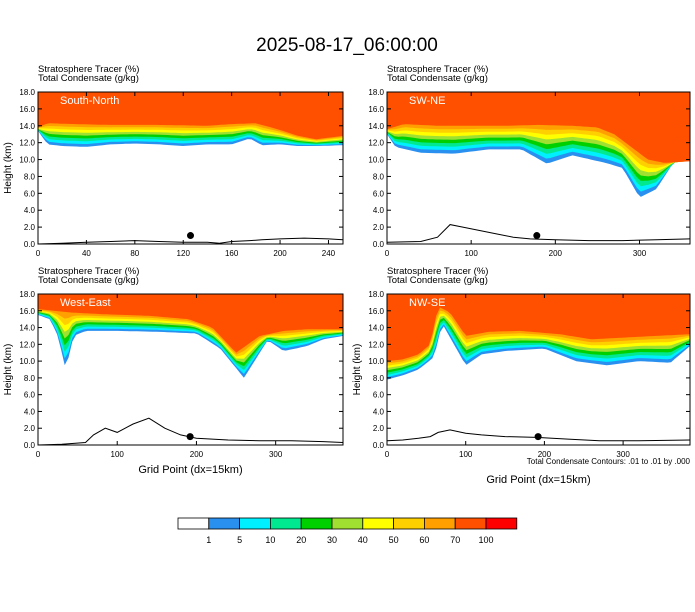 The height and width of the screenshot is (612, 695). I want to click on x-tick-label: 80, so click(134, 253).